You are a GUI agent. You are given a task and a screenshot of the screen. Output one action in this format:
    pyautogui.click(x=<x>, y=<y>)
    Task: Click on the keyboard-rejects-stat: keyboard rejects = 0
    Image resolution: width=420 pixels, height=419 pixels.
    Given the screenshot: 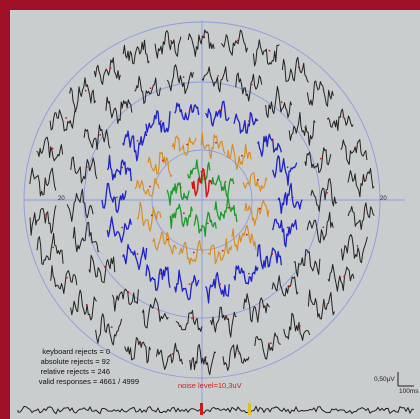 What is the action you would take?
    pyautogui.click(x=76, y=351)
    